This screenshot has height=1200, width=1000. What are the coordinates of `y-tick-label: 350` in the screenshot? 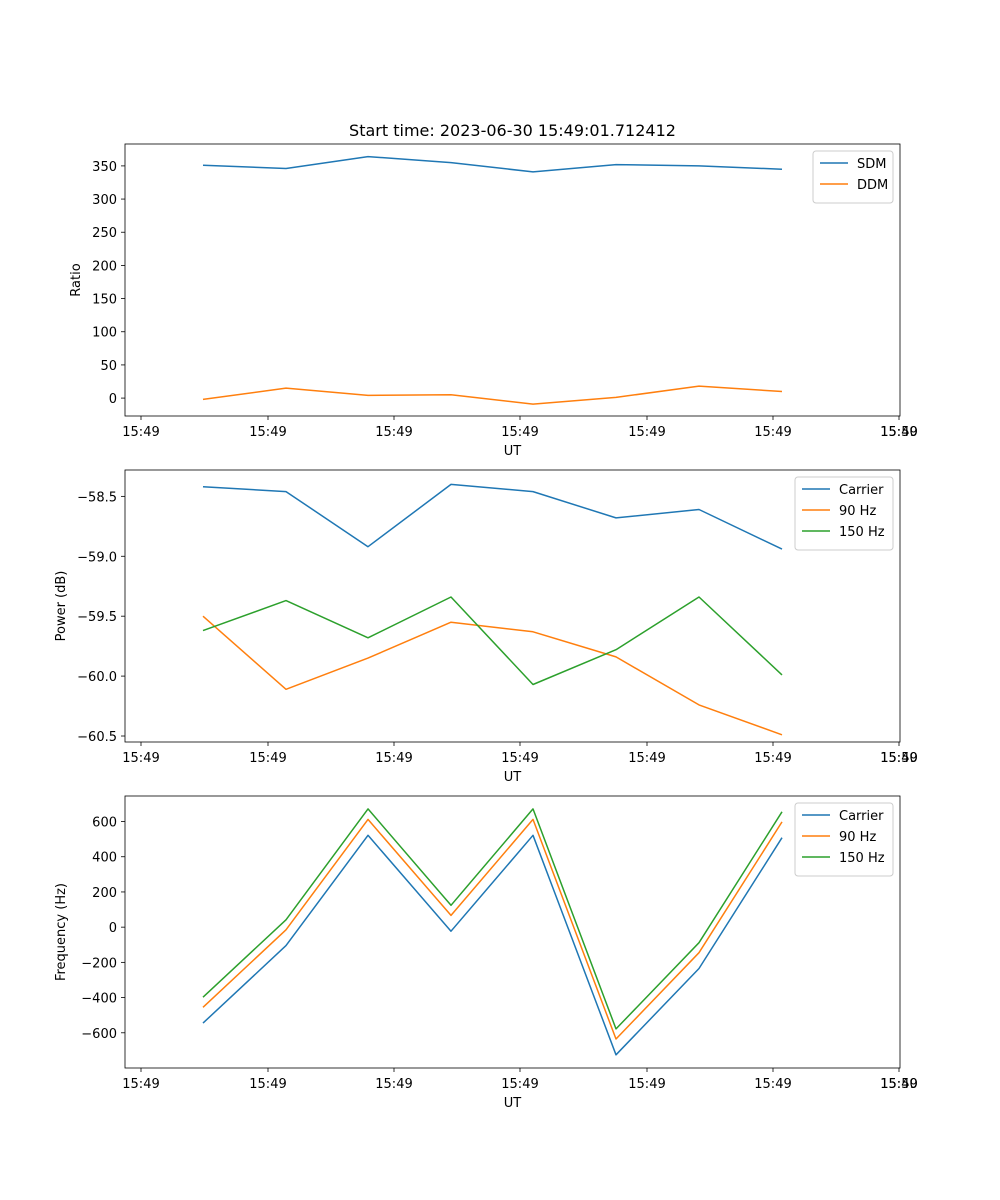 It's located at (104, 167).